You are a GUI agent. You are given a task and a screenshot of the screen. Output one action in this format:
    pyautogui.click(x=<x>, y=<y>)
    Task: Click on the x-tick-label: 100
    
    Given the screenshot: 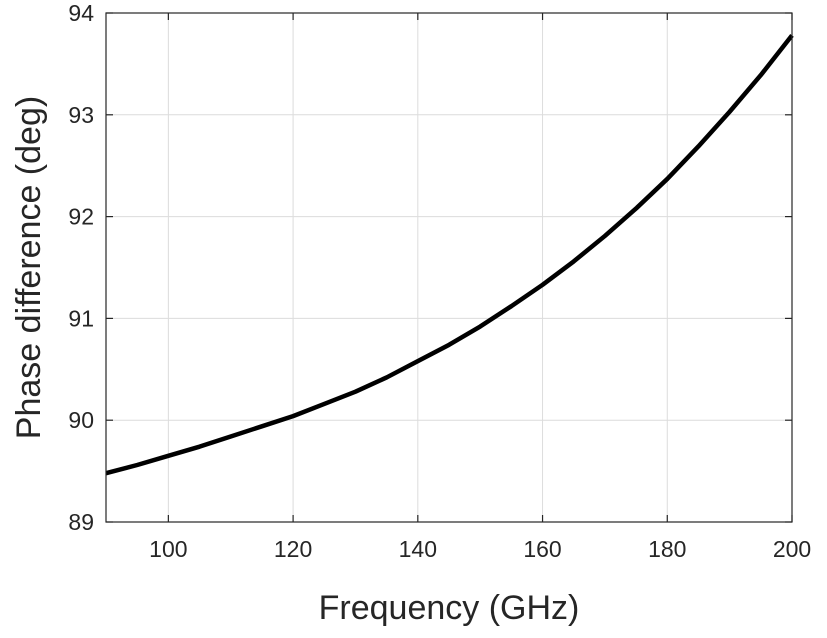 What is the action you would take?
    pyautogui.click(x=168, y=549)
    